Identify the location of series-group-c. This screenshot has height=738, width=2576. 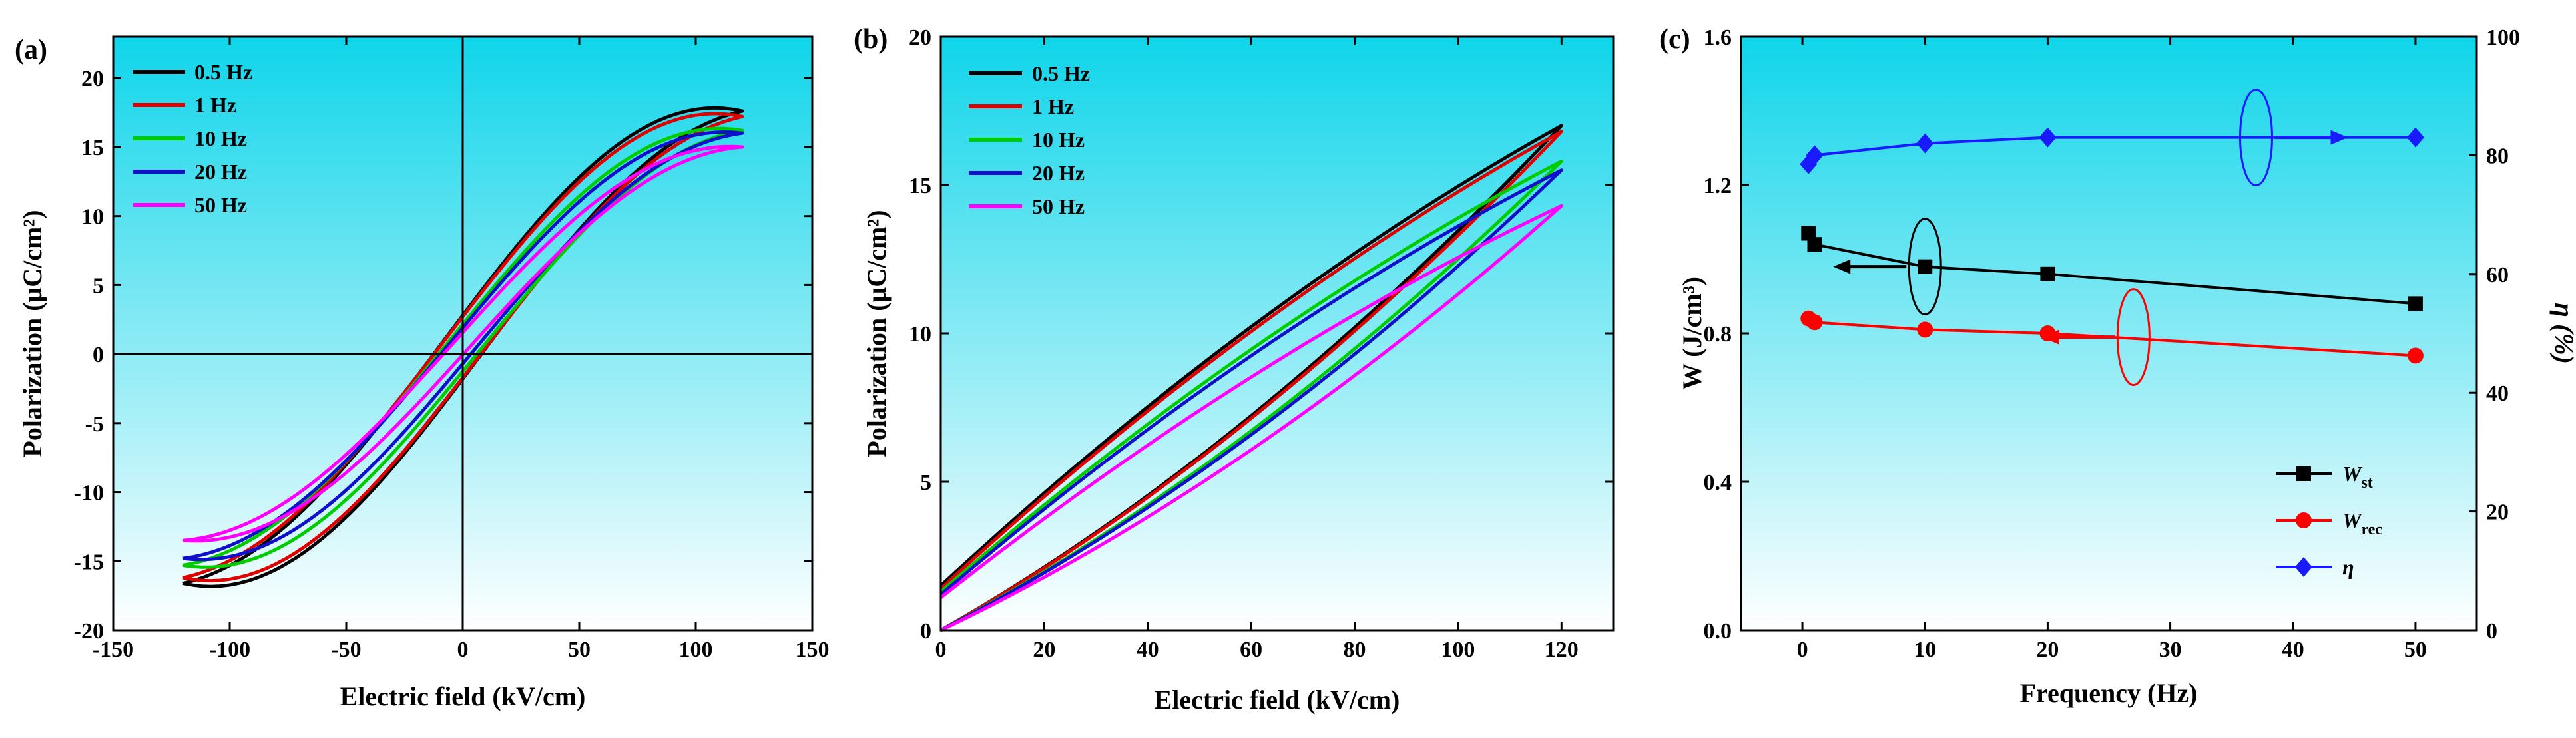
(2112, 246).